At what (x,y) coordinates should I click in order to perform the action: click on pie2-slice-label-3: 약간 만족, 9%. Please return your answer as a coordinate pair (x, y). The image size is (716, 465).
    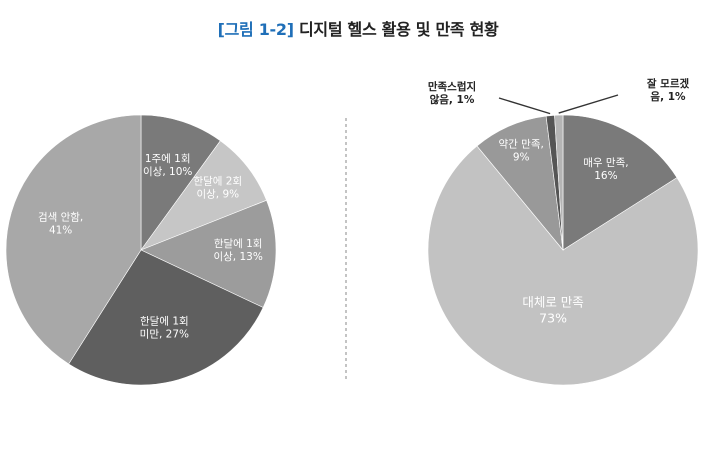
    Looking at the image, I should click on (521, 150).